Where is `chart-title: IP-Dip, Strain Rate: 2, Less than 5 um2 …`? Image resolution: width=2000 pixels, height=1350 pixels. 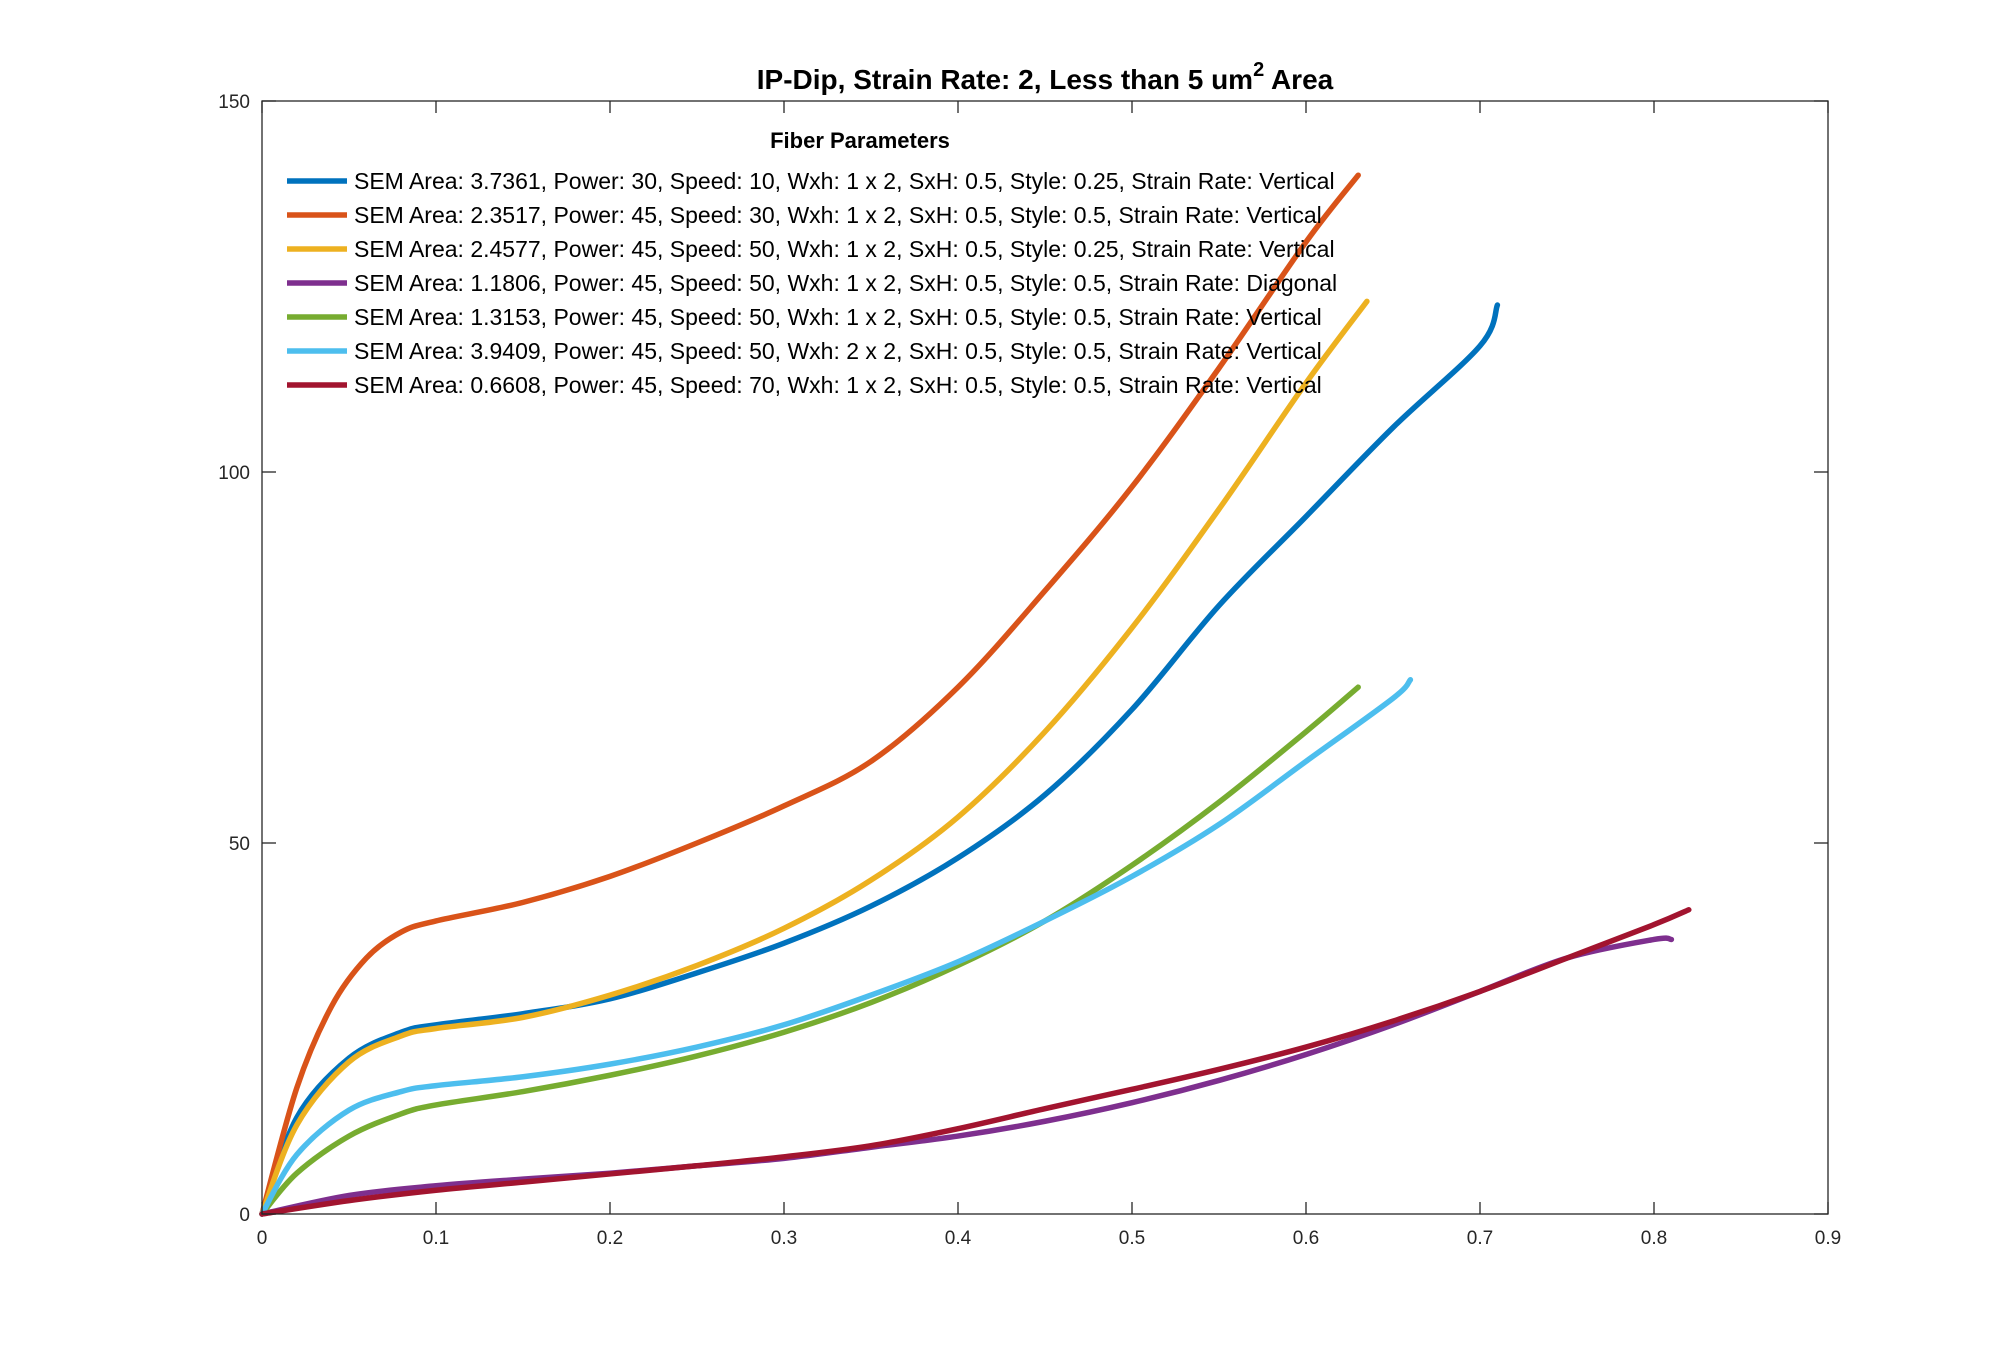
chart-title: IP-Dip, Strain Rate: 2, Less than 5 um2 … is located at coordinates (1045, 77).